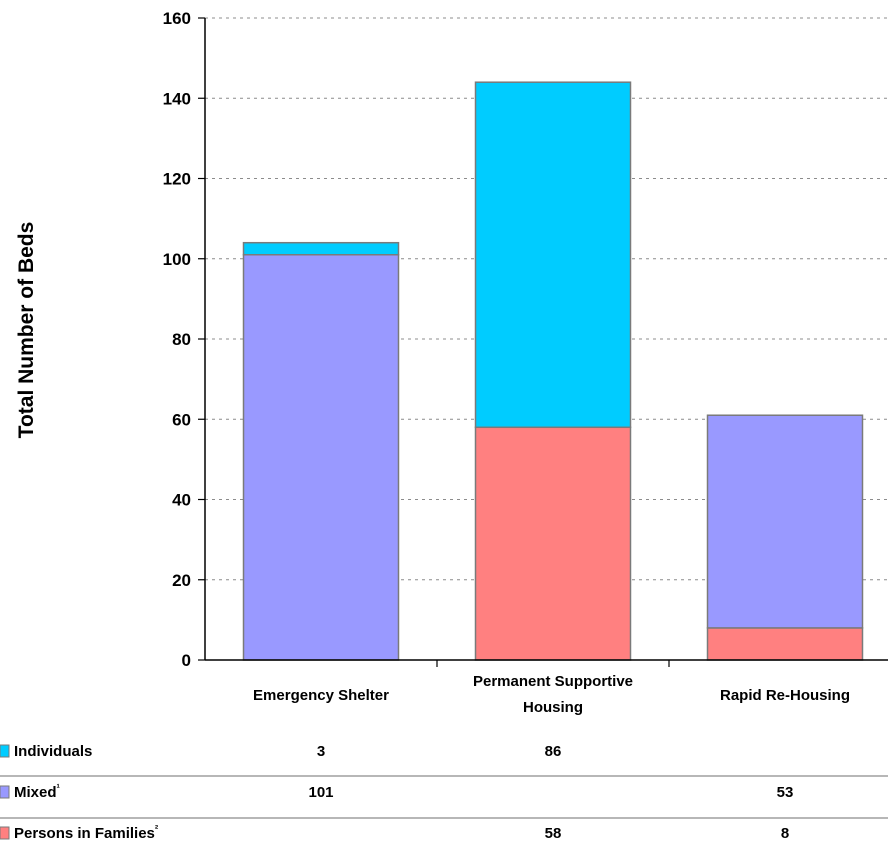 This screenshot has width=888, height=847. I want to click on data-label: 53, so click(785, 792).